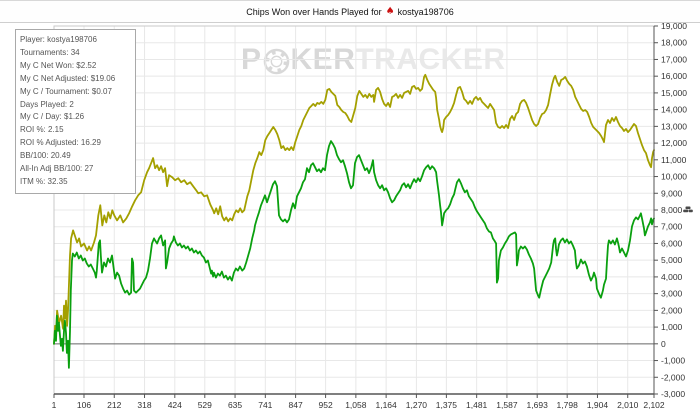 Image resolution: width=700 pixels, height=411 pixels. Describe the element at coordinates (477, 405) in the screenshot. I see `x-axis-tick-label: 1,481` at that location.